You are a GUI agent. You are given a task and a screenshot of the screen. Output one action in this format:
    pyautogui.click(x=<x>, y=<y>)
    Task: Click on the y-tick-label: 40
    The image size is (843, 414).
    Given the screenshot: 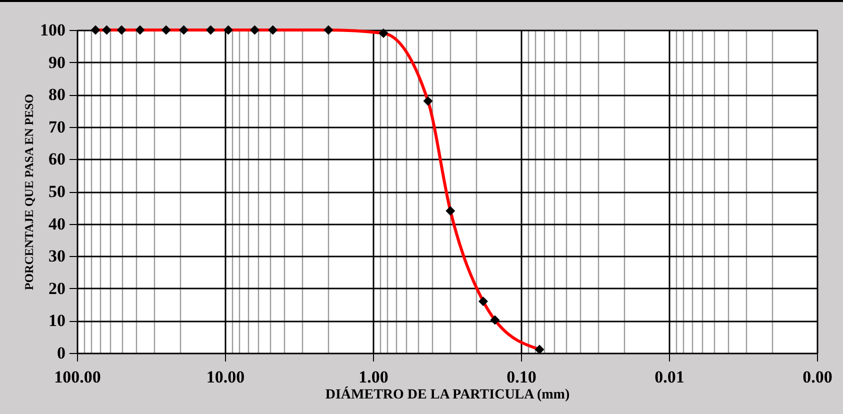 What is the action you would take?
    pyautogui.click(x=57, y=224)
    